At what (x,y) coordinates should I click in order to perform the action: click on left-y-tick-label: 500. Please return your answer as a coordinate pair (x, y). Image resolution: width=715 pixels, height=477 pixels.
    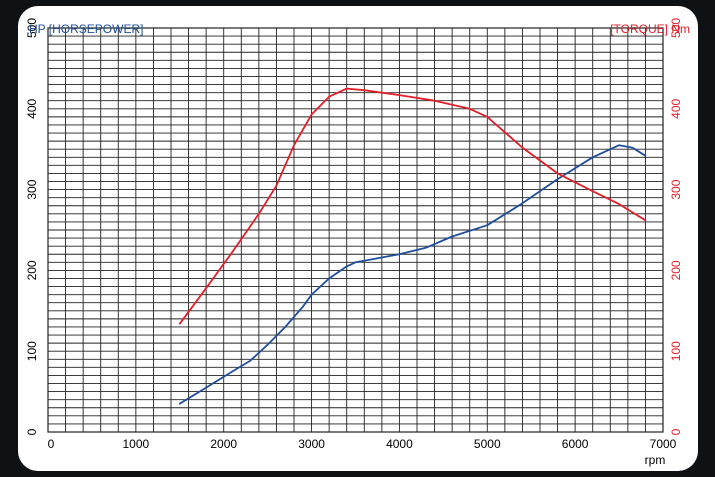
    Looking at the image, I should click on (32, 28).